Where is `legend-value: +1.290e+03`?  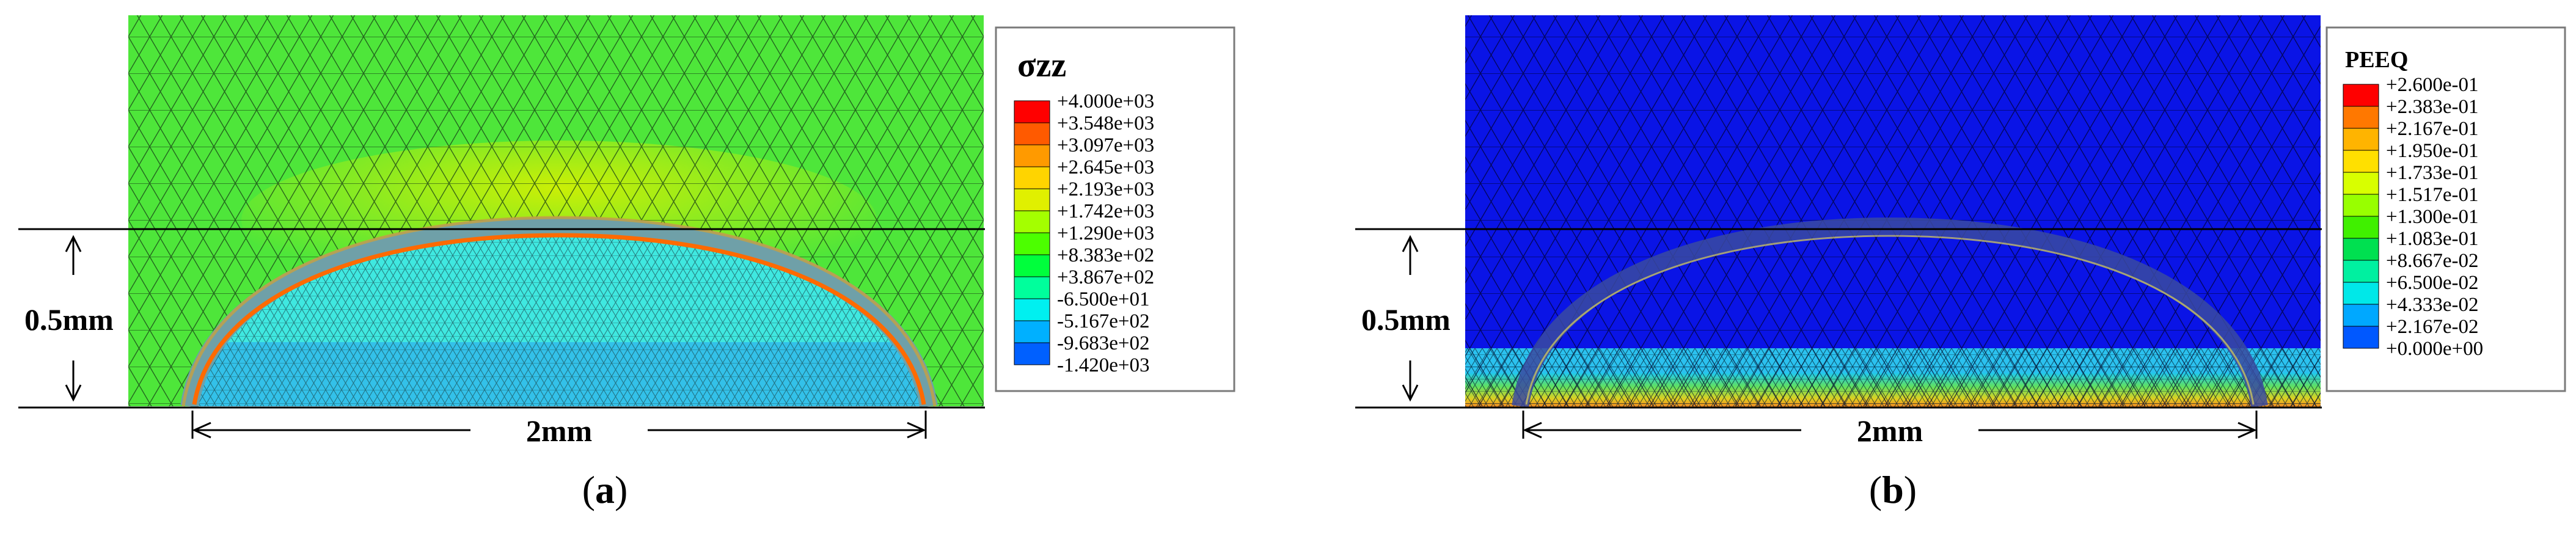
legend-value: +1.290e+03 is located at coordinates (1105, 233).